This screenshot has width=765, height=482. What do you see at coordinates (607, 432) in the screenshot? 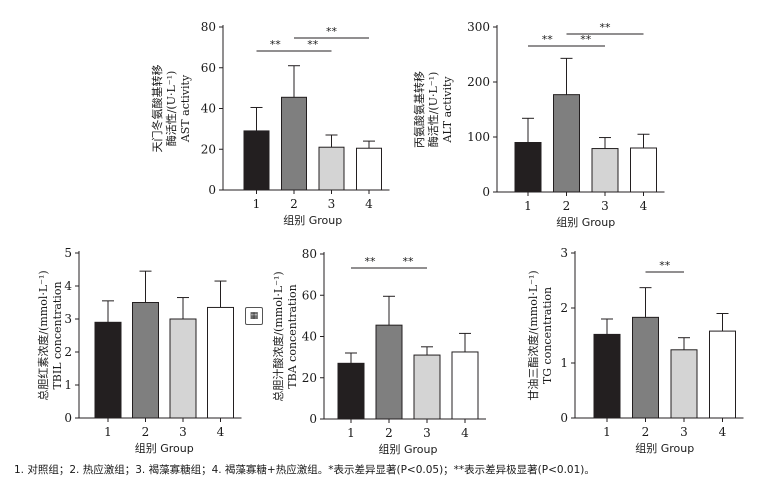
I see `tg-x-tick-label: 1` at bounding box center [607, 432].